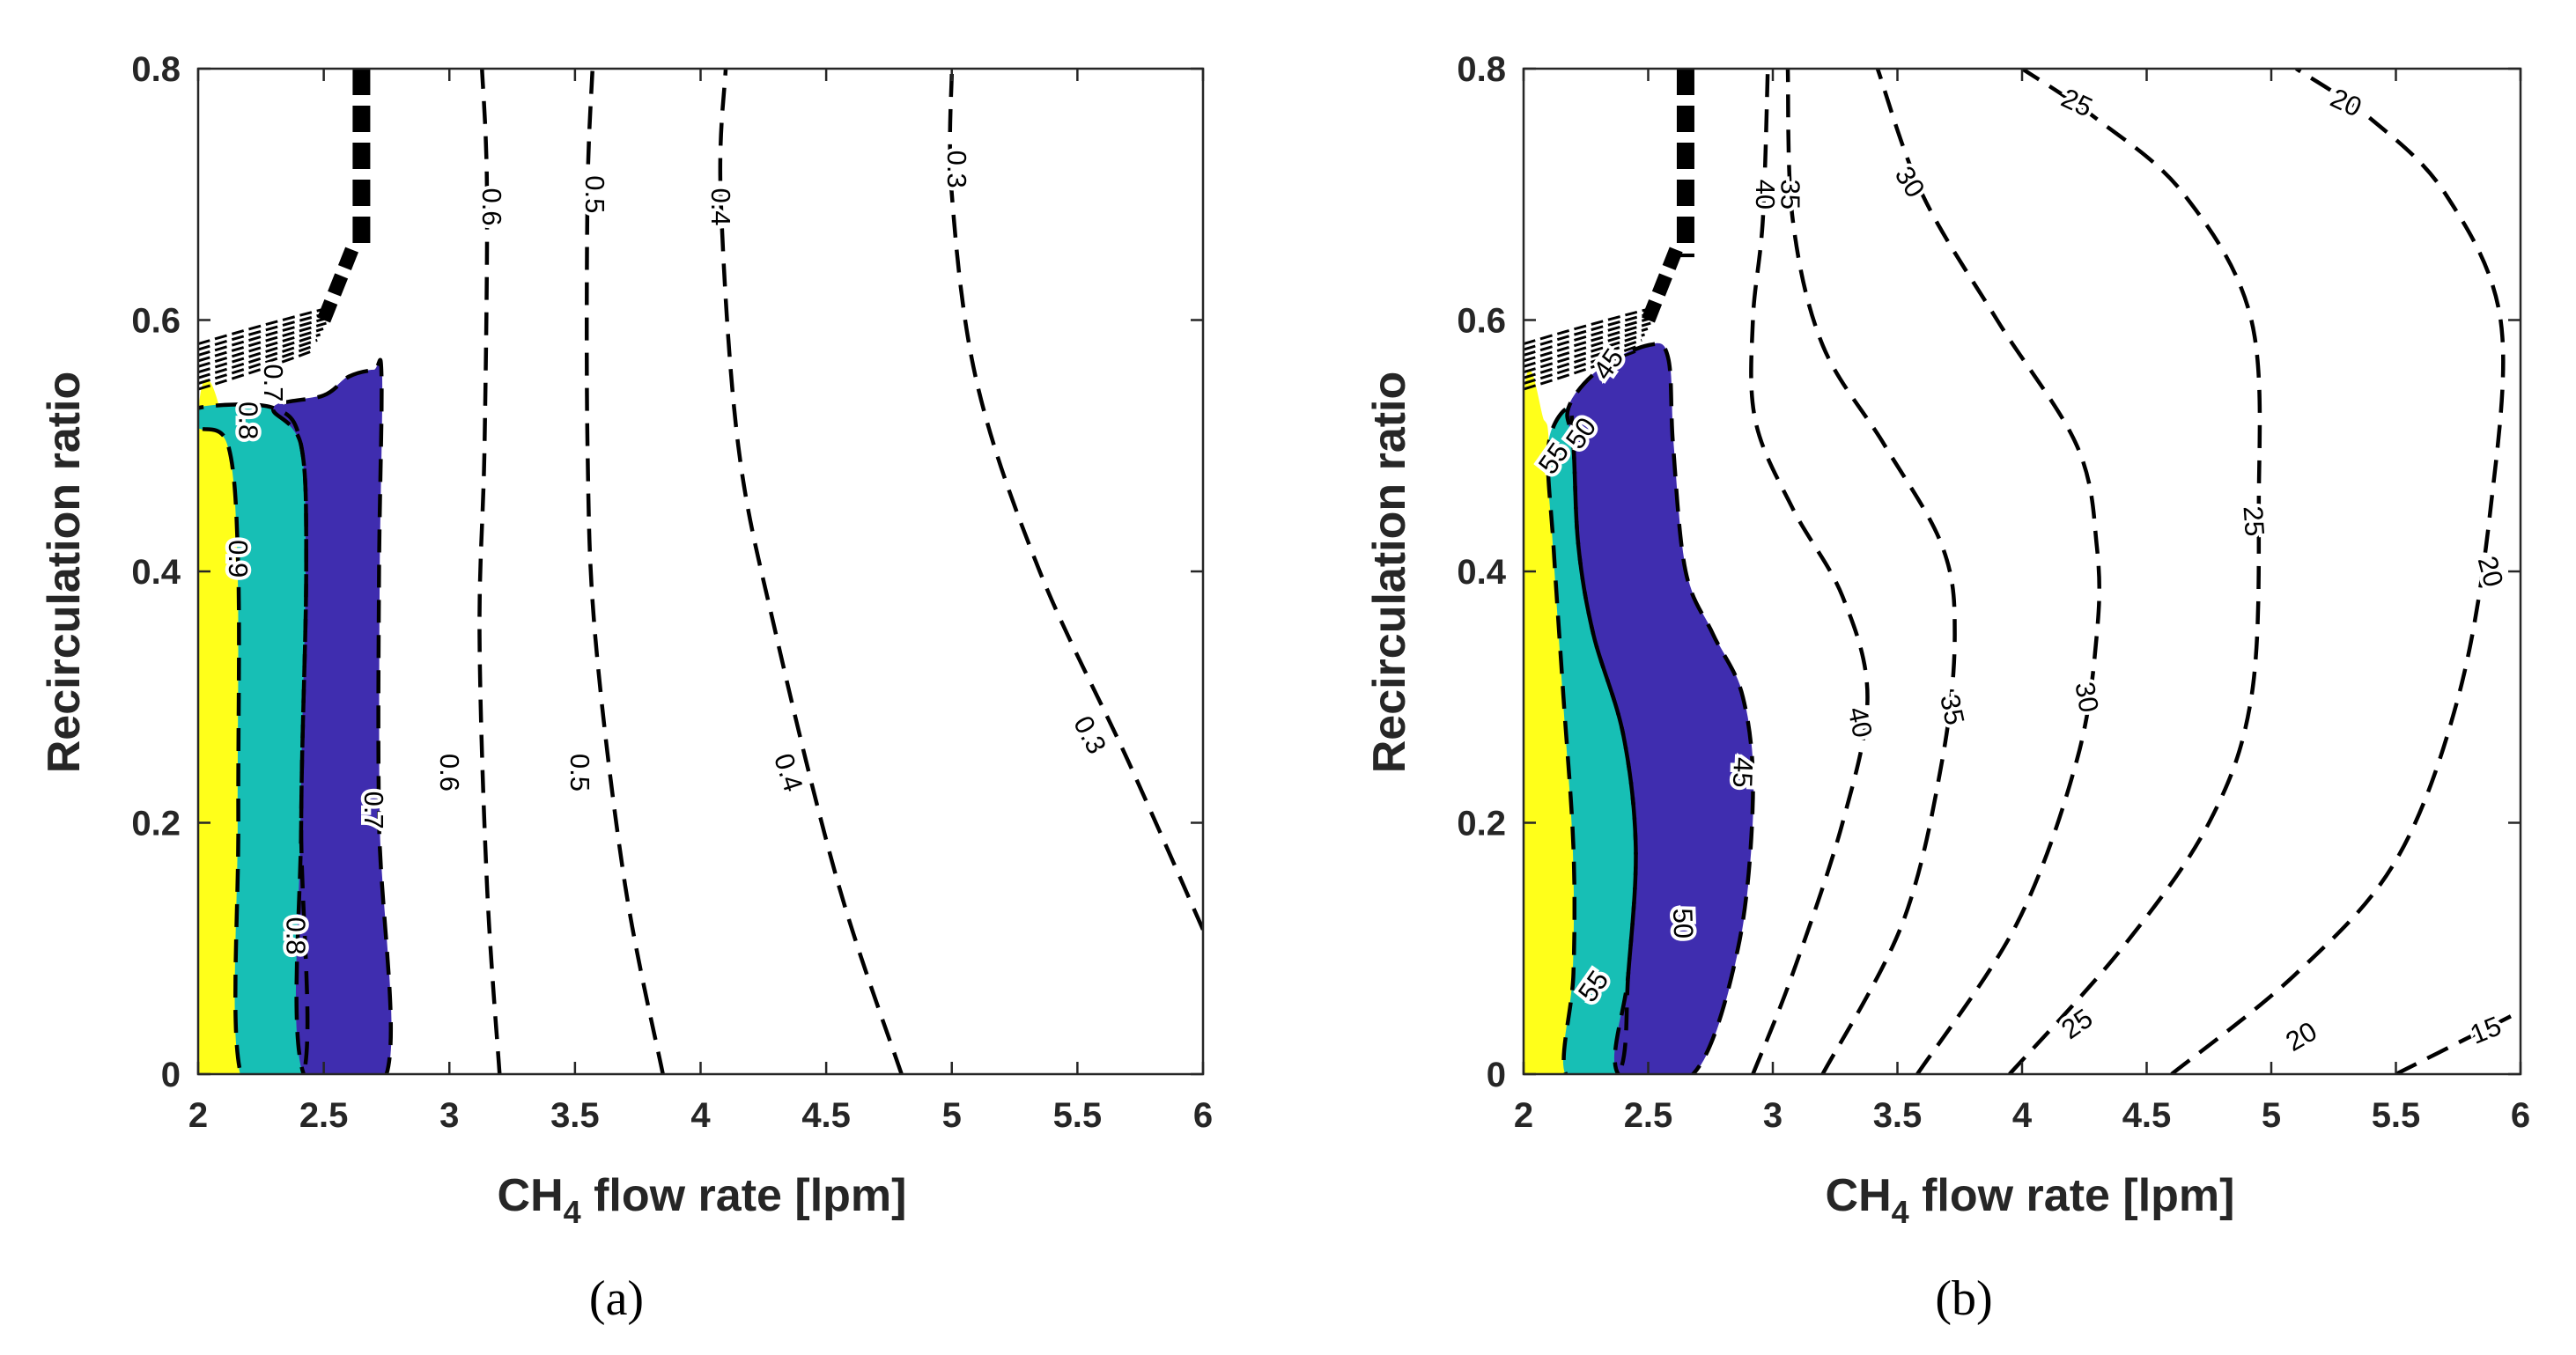  What do you see at coordinates (811, 571) in the screenshot?
I see `contour-0.4` at bounding box center [811, 571].